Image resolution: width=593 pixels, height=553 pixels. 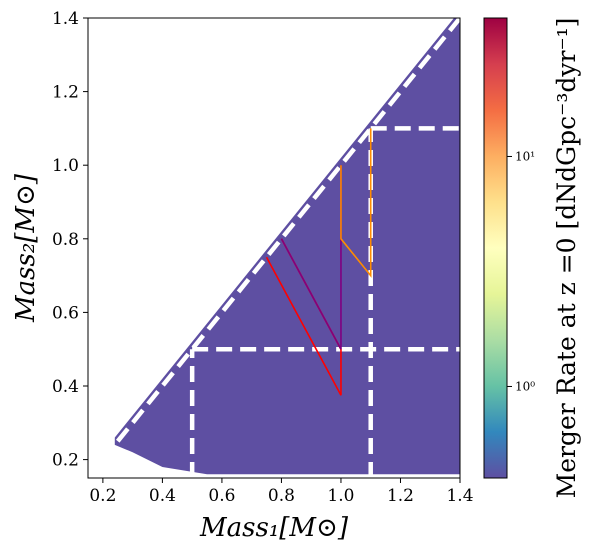 I want to click on x-tick-label: 0.6, so click(x=221, y=496).